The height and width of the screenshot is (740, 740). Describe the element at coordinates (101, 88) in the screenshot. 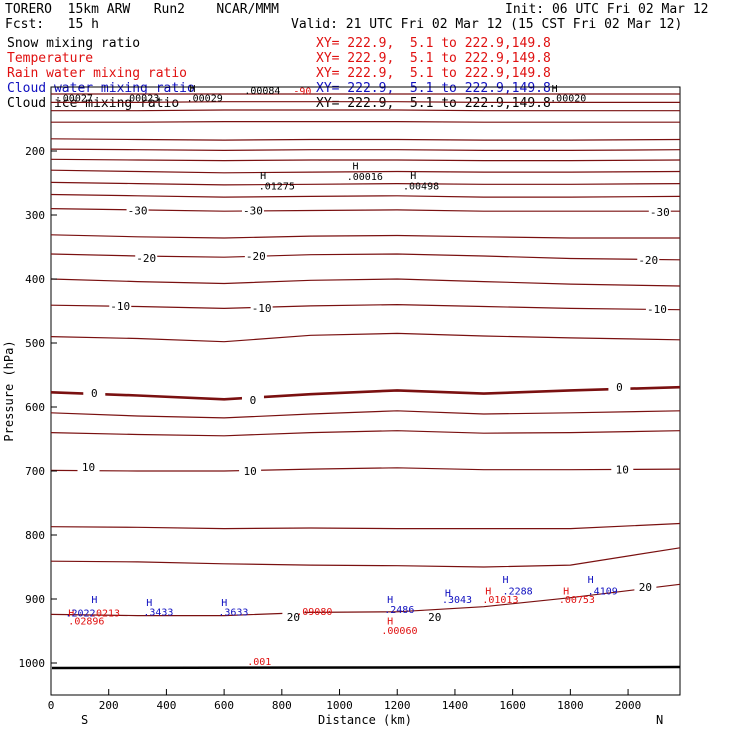

I see `legend-cloud-water: Cloud water mixing ratio` at that location.